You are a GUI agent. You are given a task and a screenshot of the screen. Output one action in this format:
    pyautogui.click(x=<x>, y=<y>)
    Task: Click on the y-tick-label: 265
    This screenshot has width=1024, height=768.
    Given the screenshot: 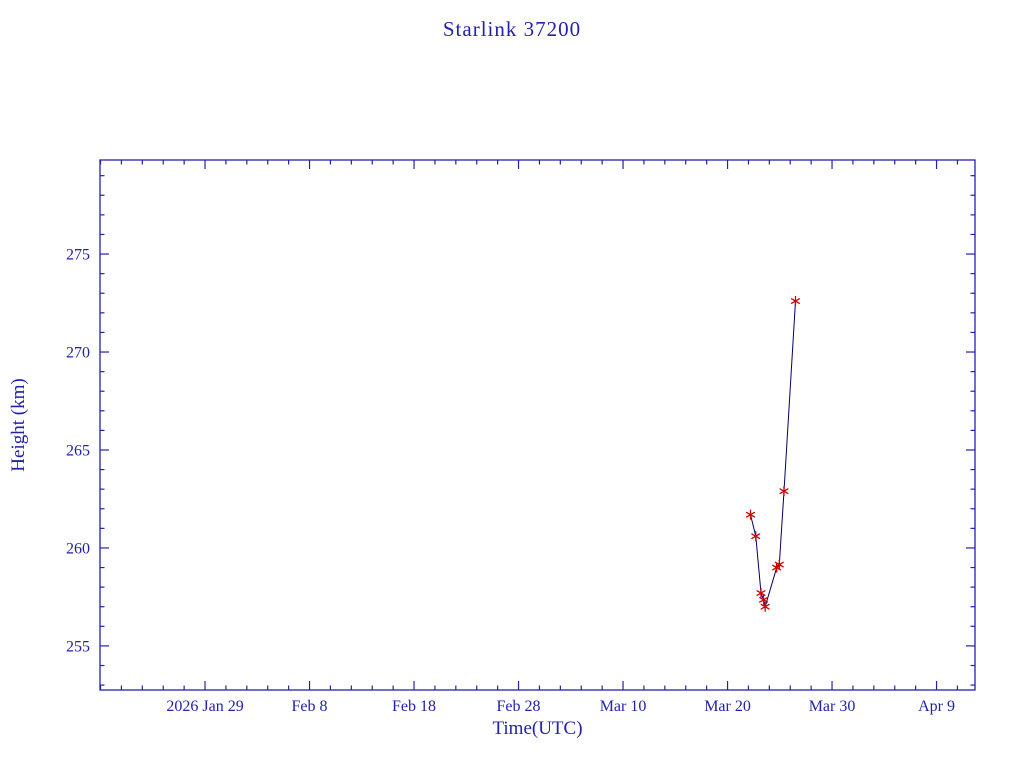 What is the action you would take?
    pyautogui.click(x=78, y=450)
    